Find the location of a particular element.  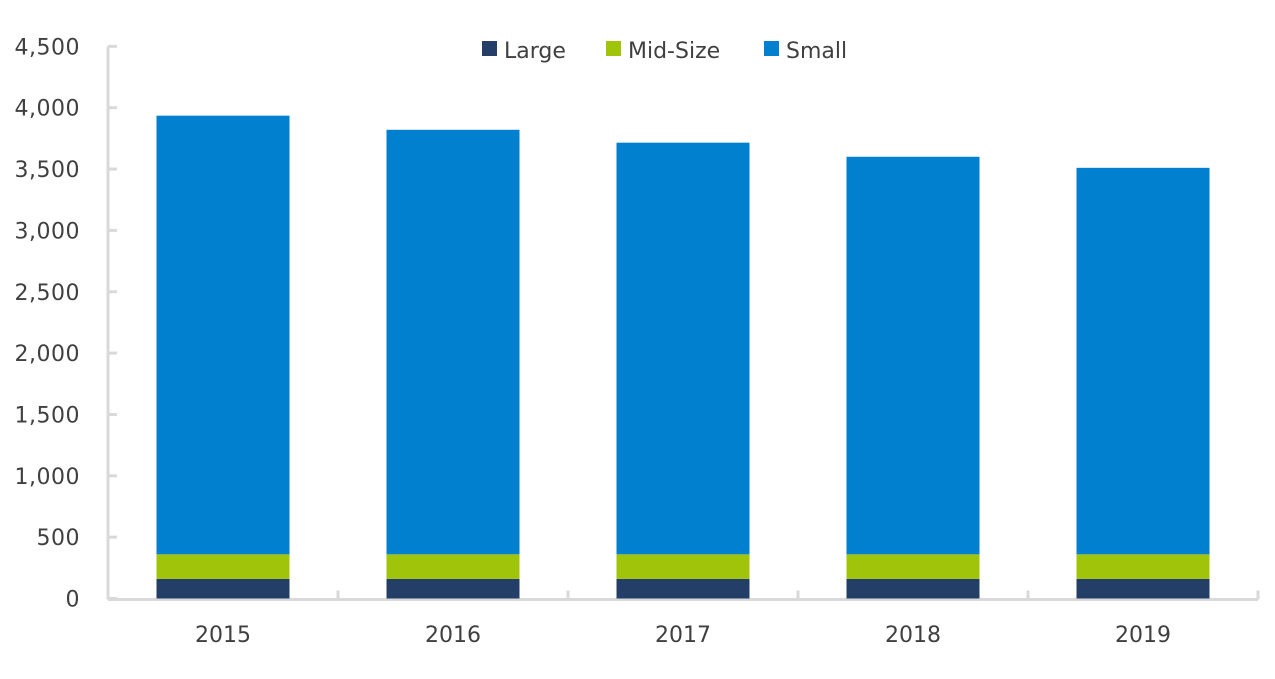

x-tick-label: 2019 is located at coordinates (1143, 635).